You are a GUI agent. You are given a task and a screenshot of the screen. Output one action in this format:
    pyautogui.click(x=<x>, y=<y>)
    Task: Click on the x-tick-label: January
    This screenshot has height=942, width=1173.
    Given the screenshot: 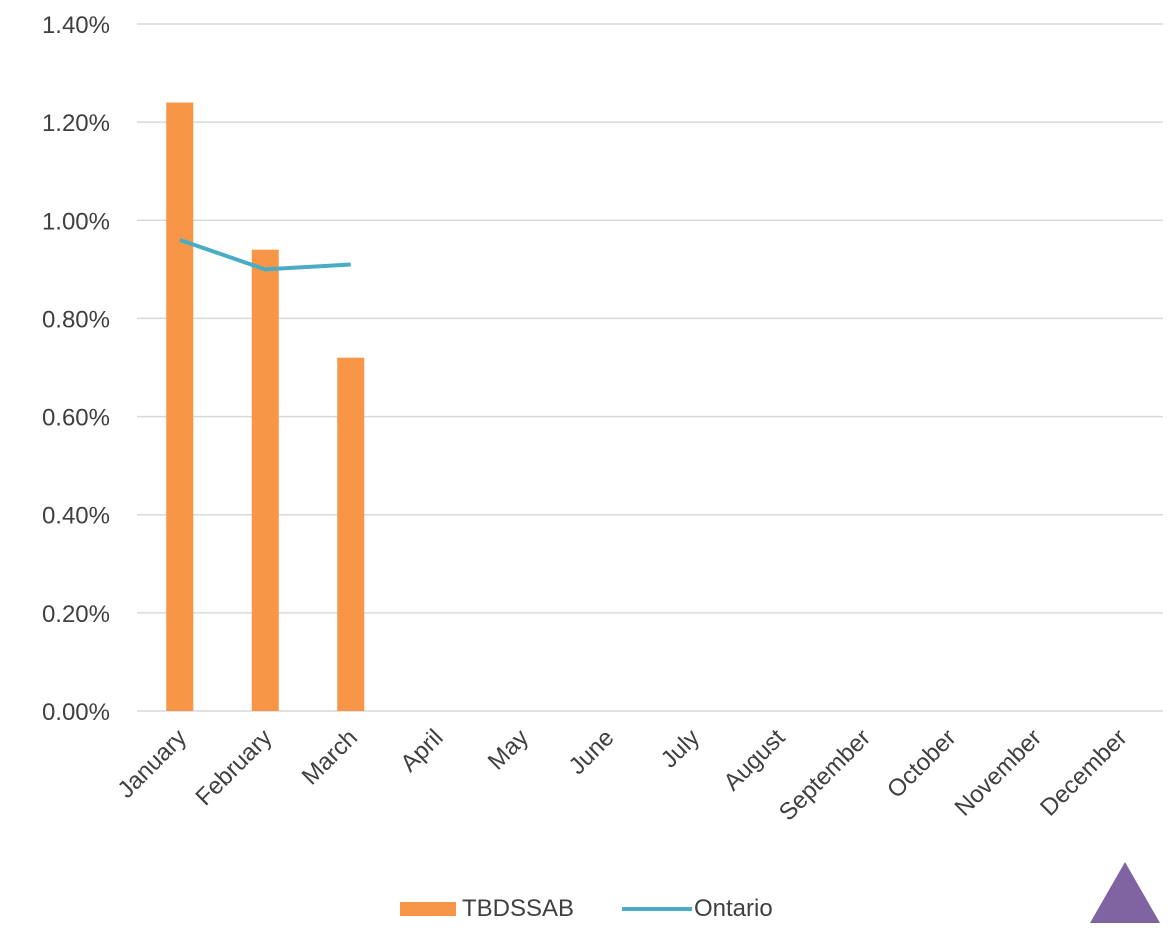 What is the action you would take?
    pyautogui.click(x=152, y=763)
    